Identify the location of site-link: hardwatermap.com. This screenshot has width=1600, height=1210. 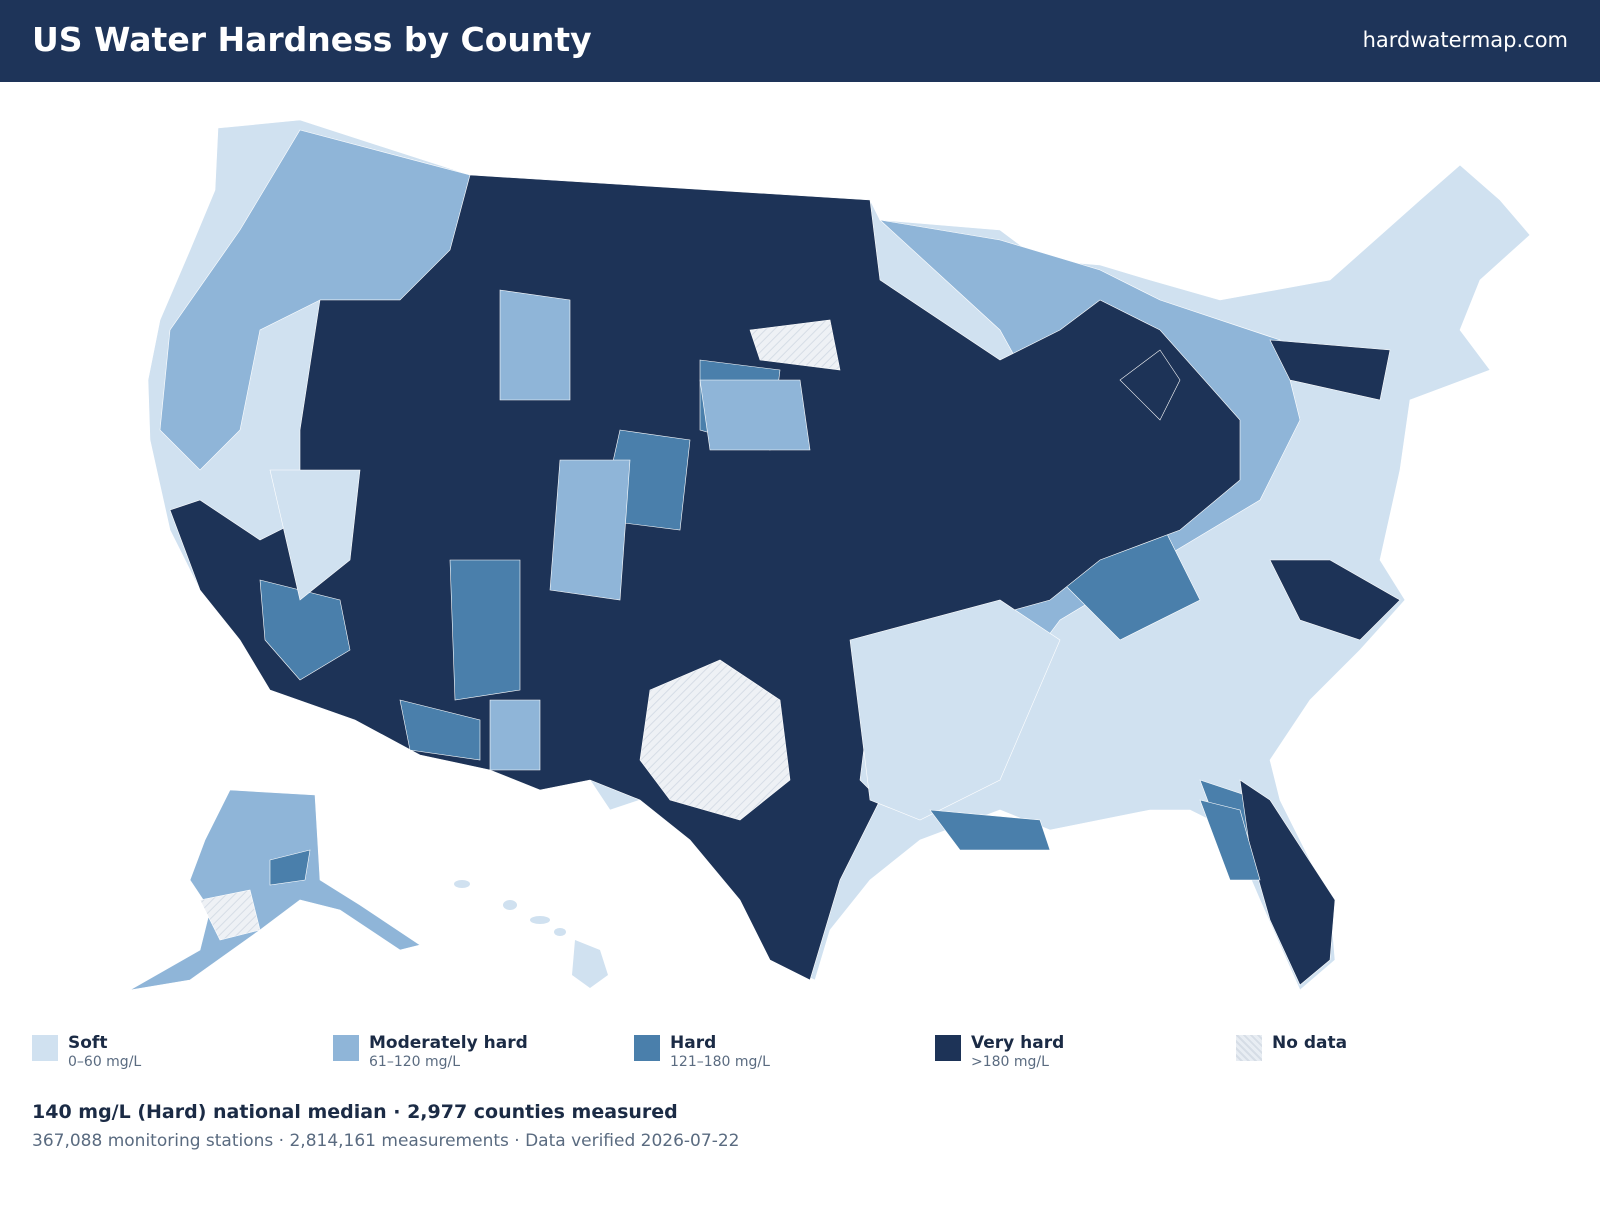
(1465, 40).